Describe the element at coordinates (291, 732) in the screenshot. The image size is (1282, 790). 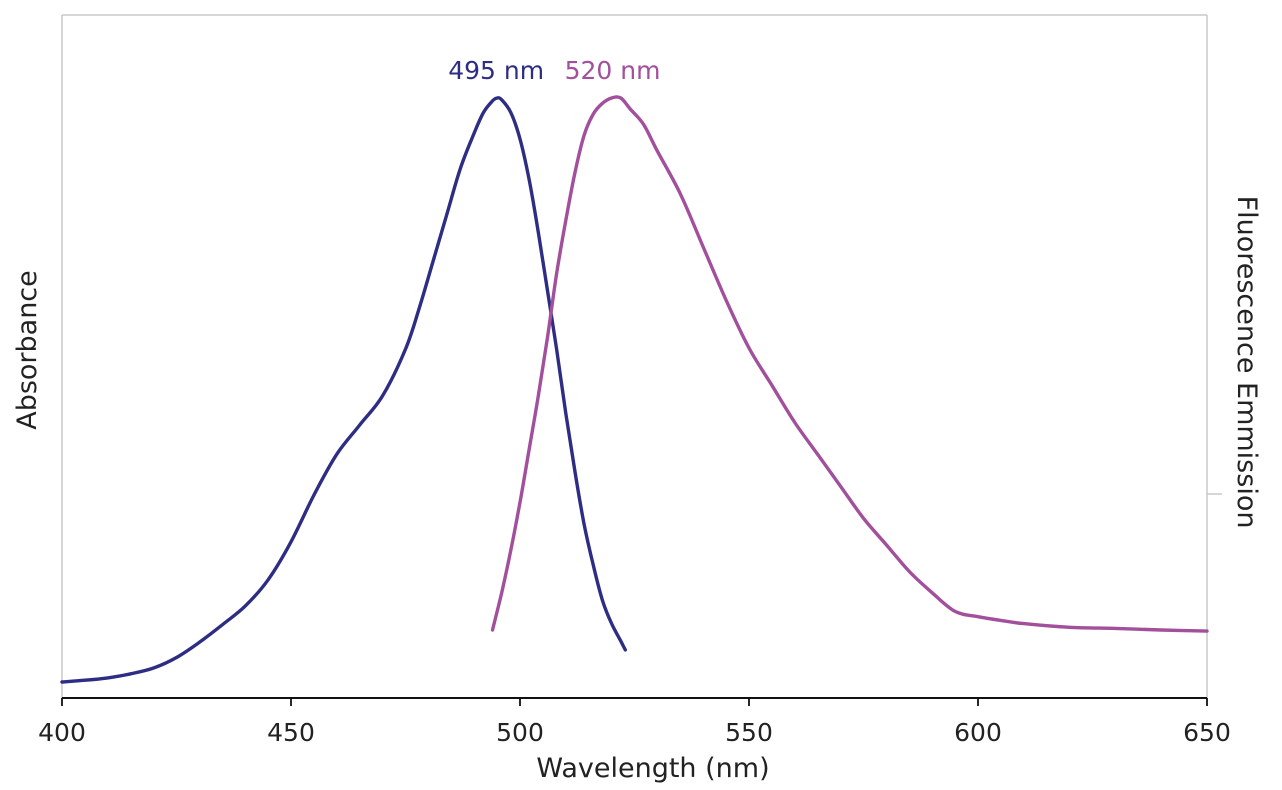
I see `x-tick-label: 450` at that location.